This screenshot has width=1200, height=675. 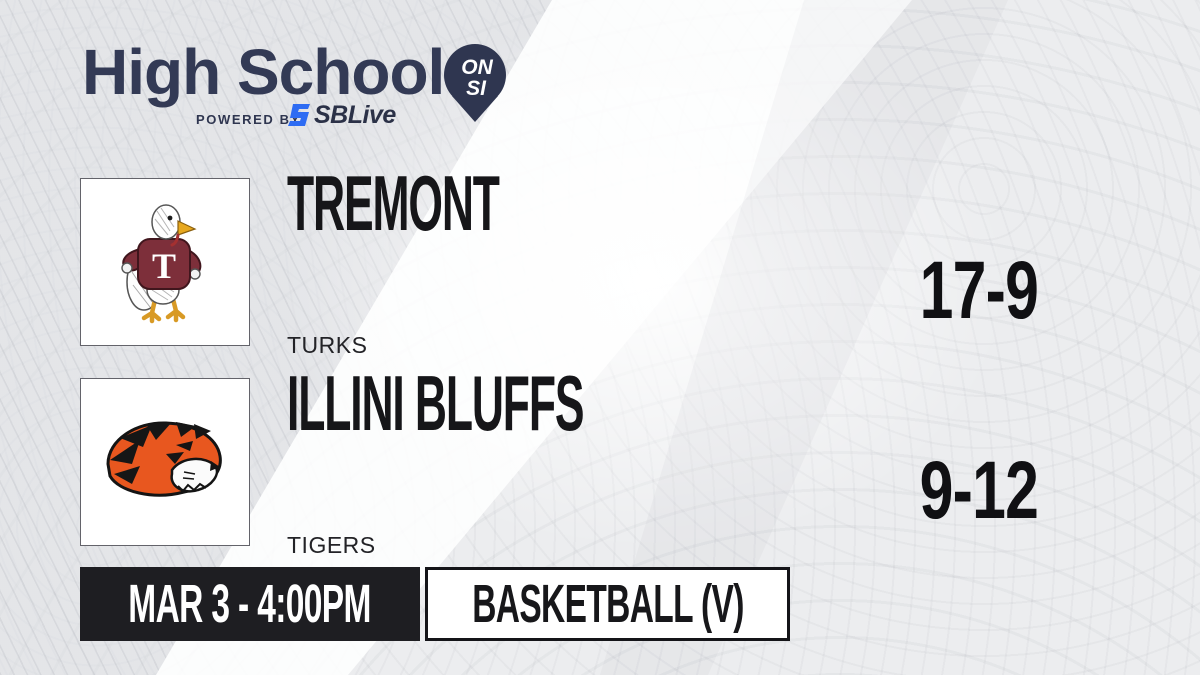 I want to click on date-time-box: MAR 3 - 4:00PM, so click(x=250, y=604).